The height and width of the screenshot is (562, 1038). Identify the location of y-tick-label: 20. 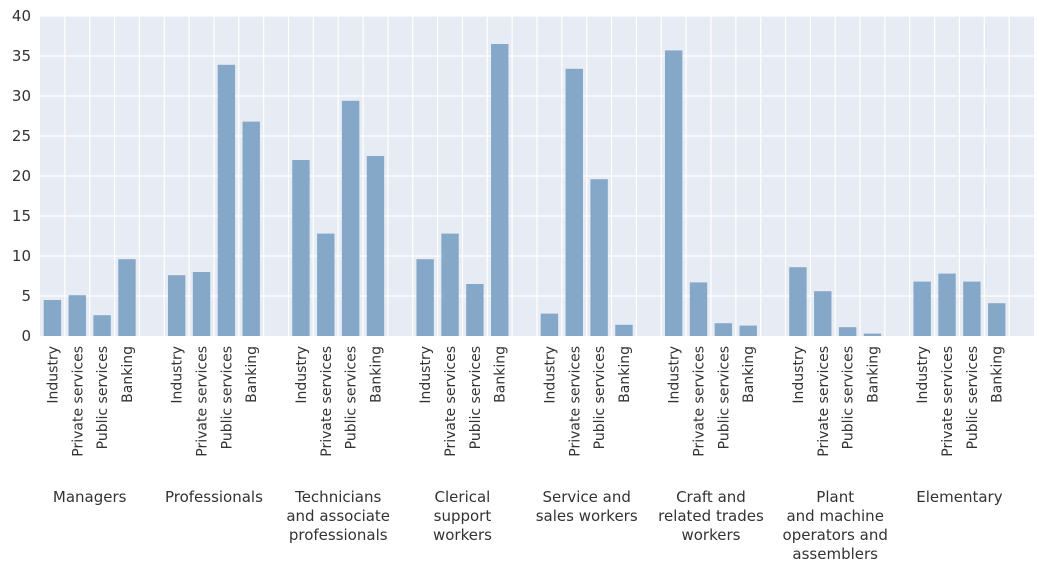
(21, 176).